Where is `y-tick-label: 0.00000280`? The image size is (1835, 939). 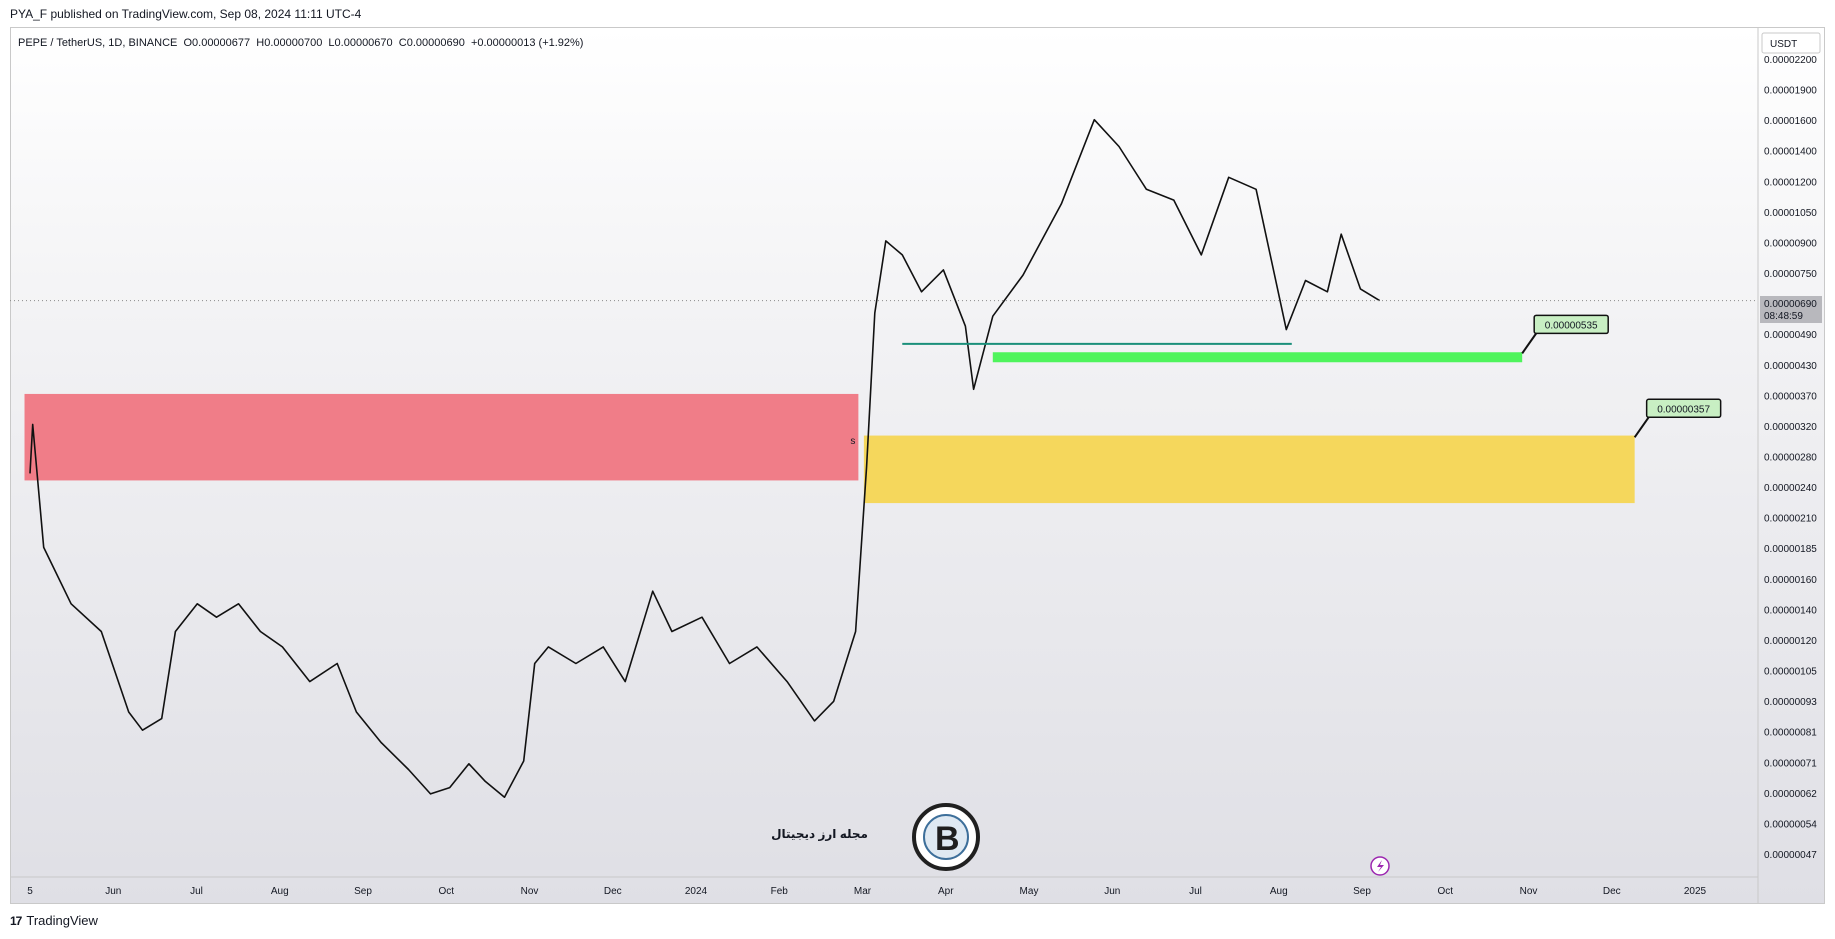
y-tick-label: 0.00000280 is located at coordinates (1790, 458).